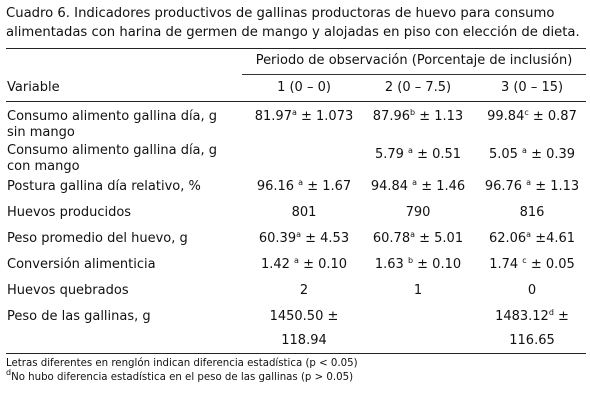 The height and width of the screenshot is (408, 590). Describe the element at coordinates (277, 264) in the screenshot. I see `cell-text: 1.42` at that location.